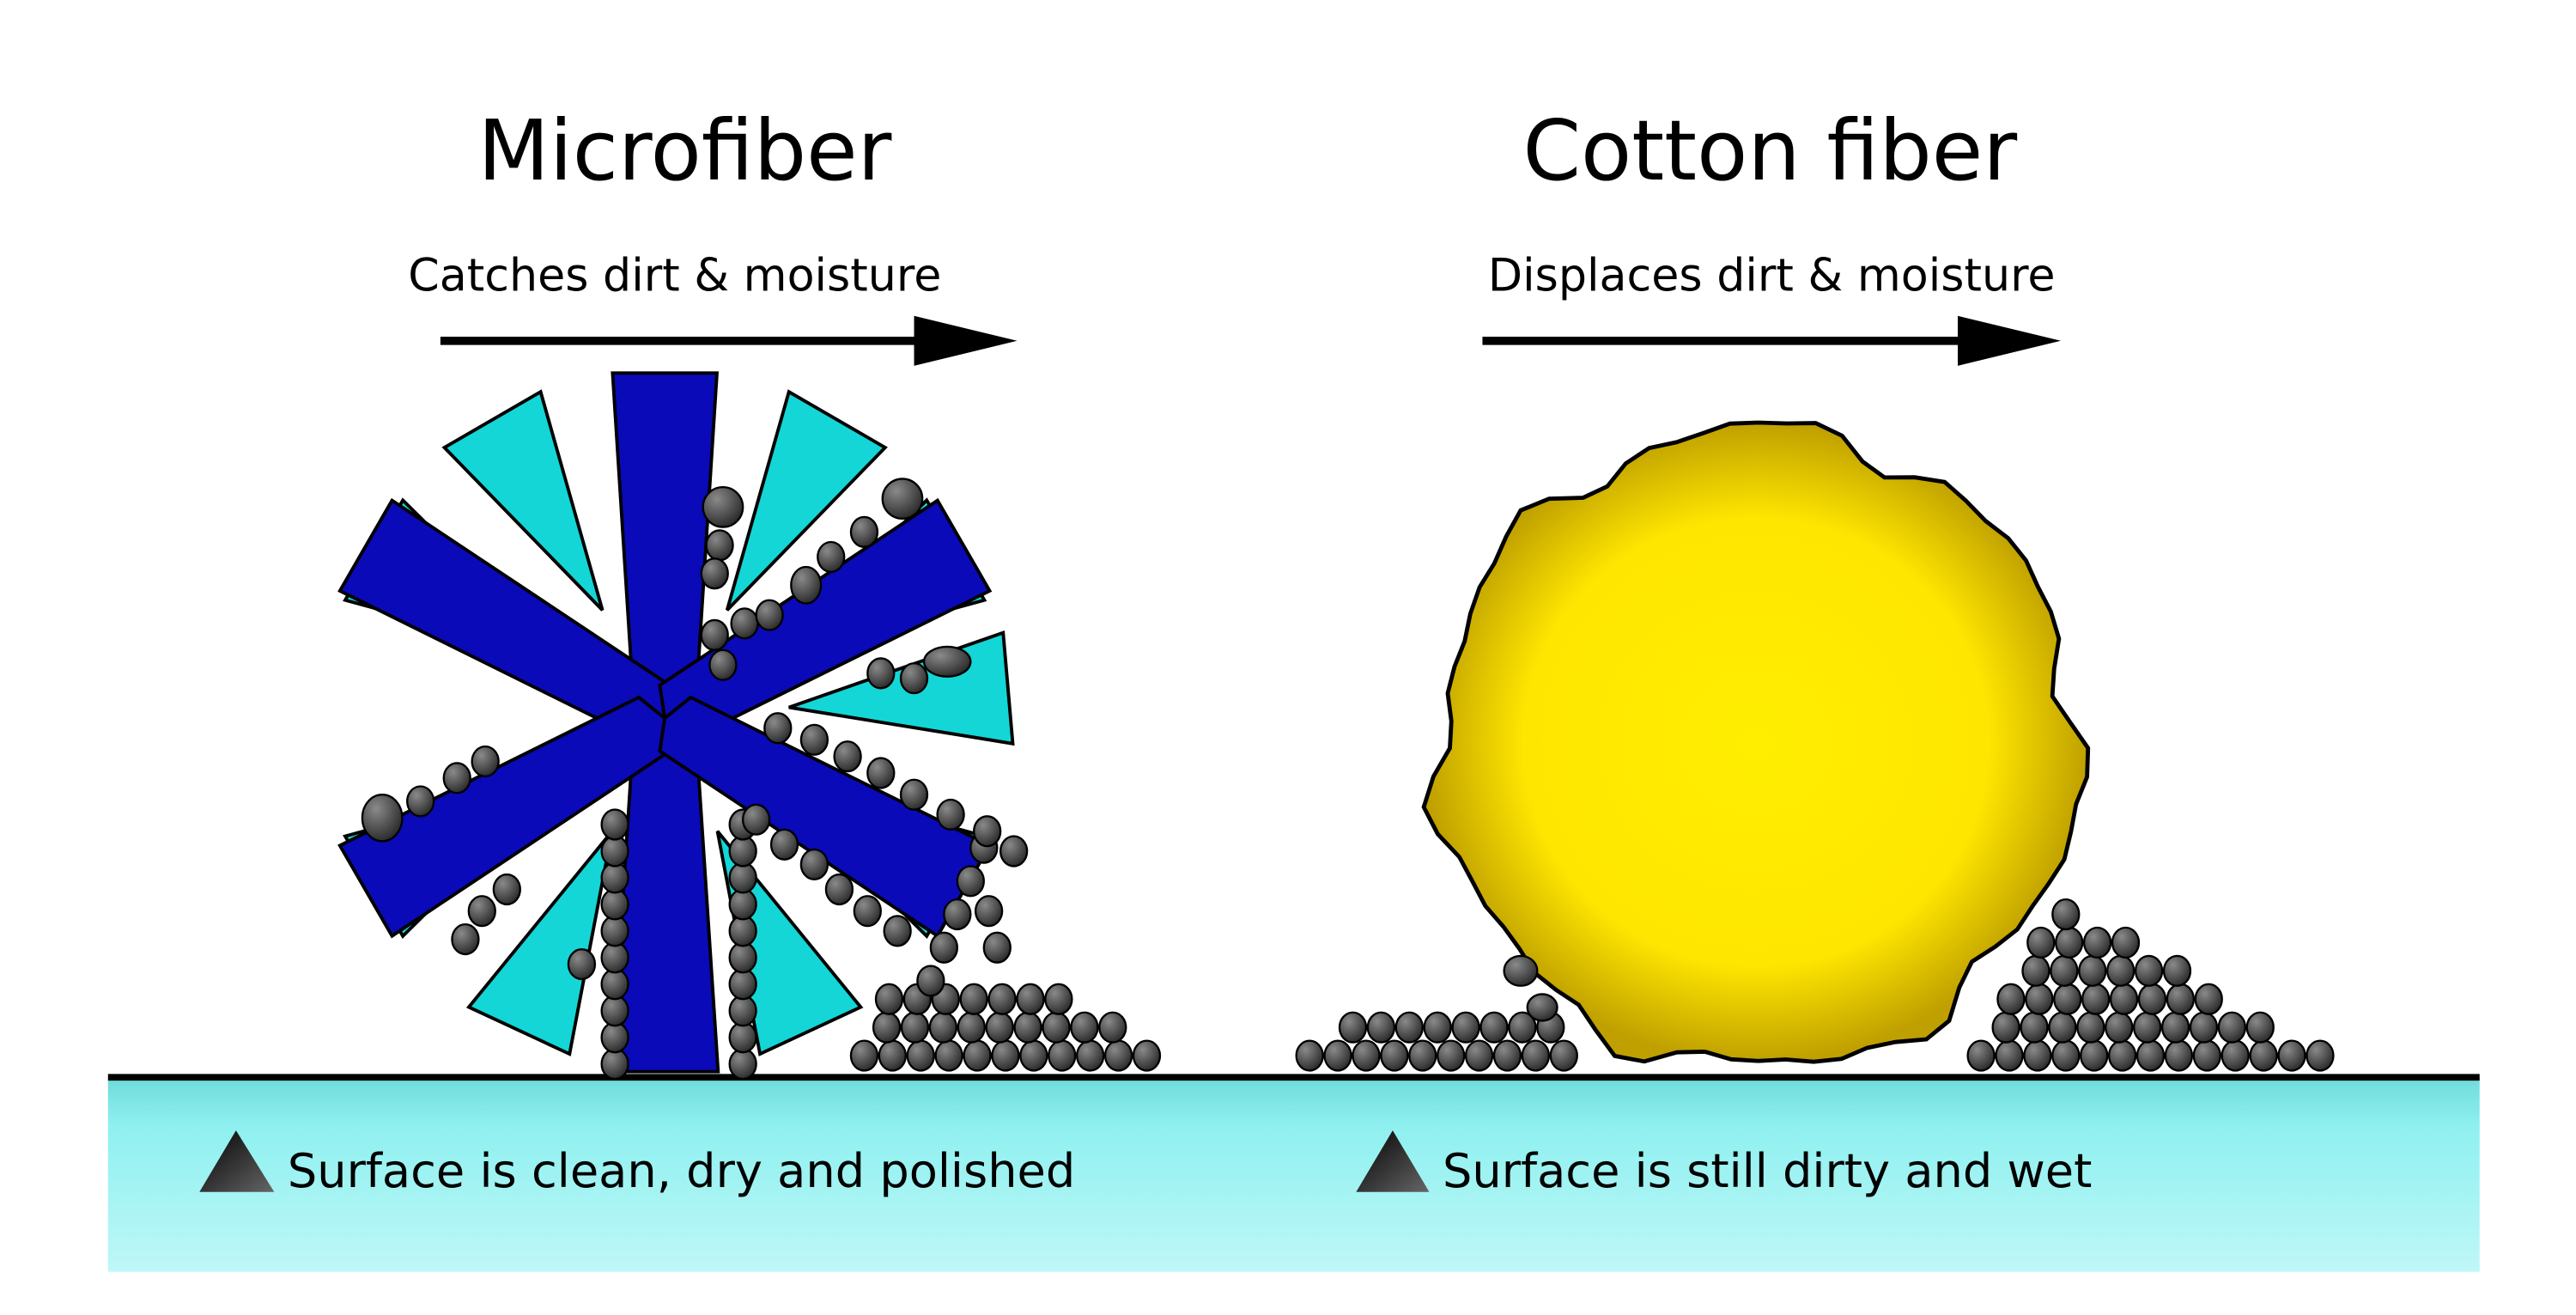 Image resolution: width=2576 pixels, height=1315 pixels. What do you see at coordinates (539, 943) in the screenshot?
I see `cyan-fiber` at bounding box center [539, 943].